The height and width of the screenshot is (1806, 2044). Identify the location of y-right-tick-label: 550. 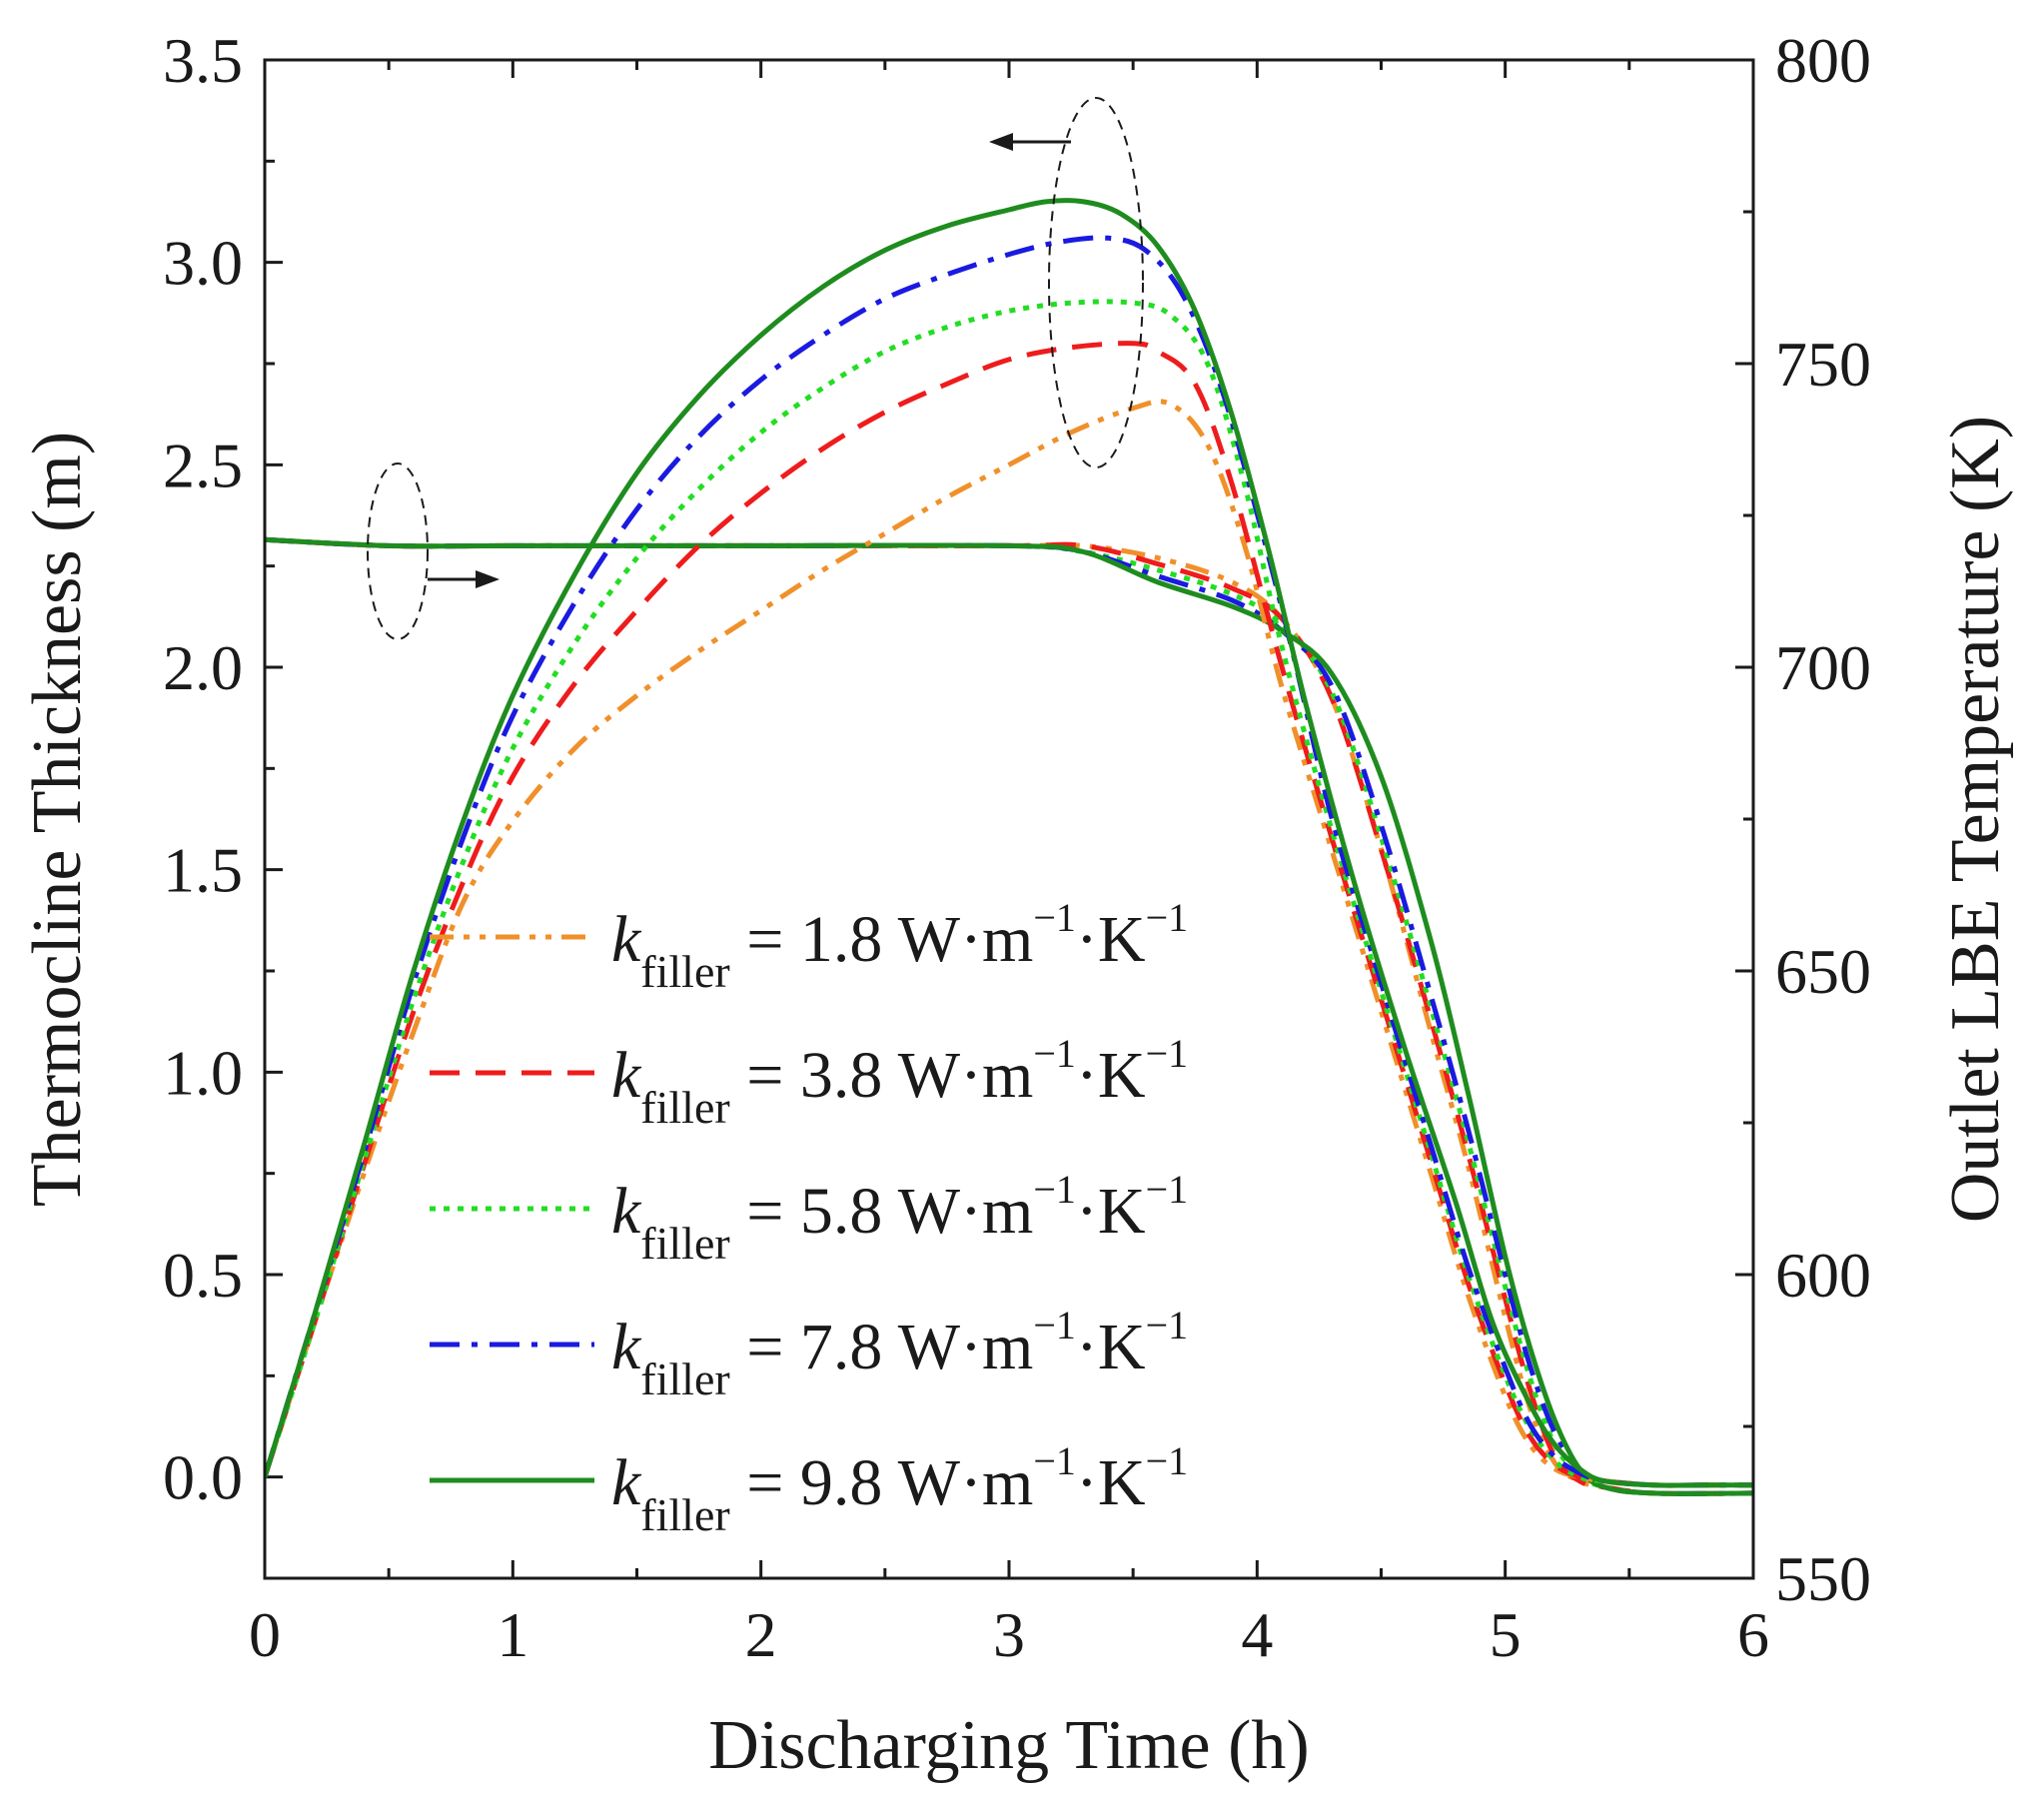
(1823, 1578).